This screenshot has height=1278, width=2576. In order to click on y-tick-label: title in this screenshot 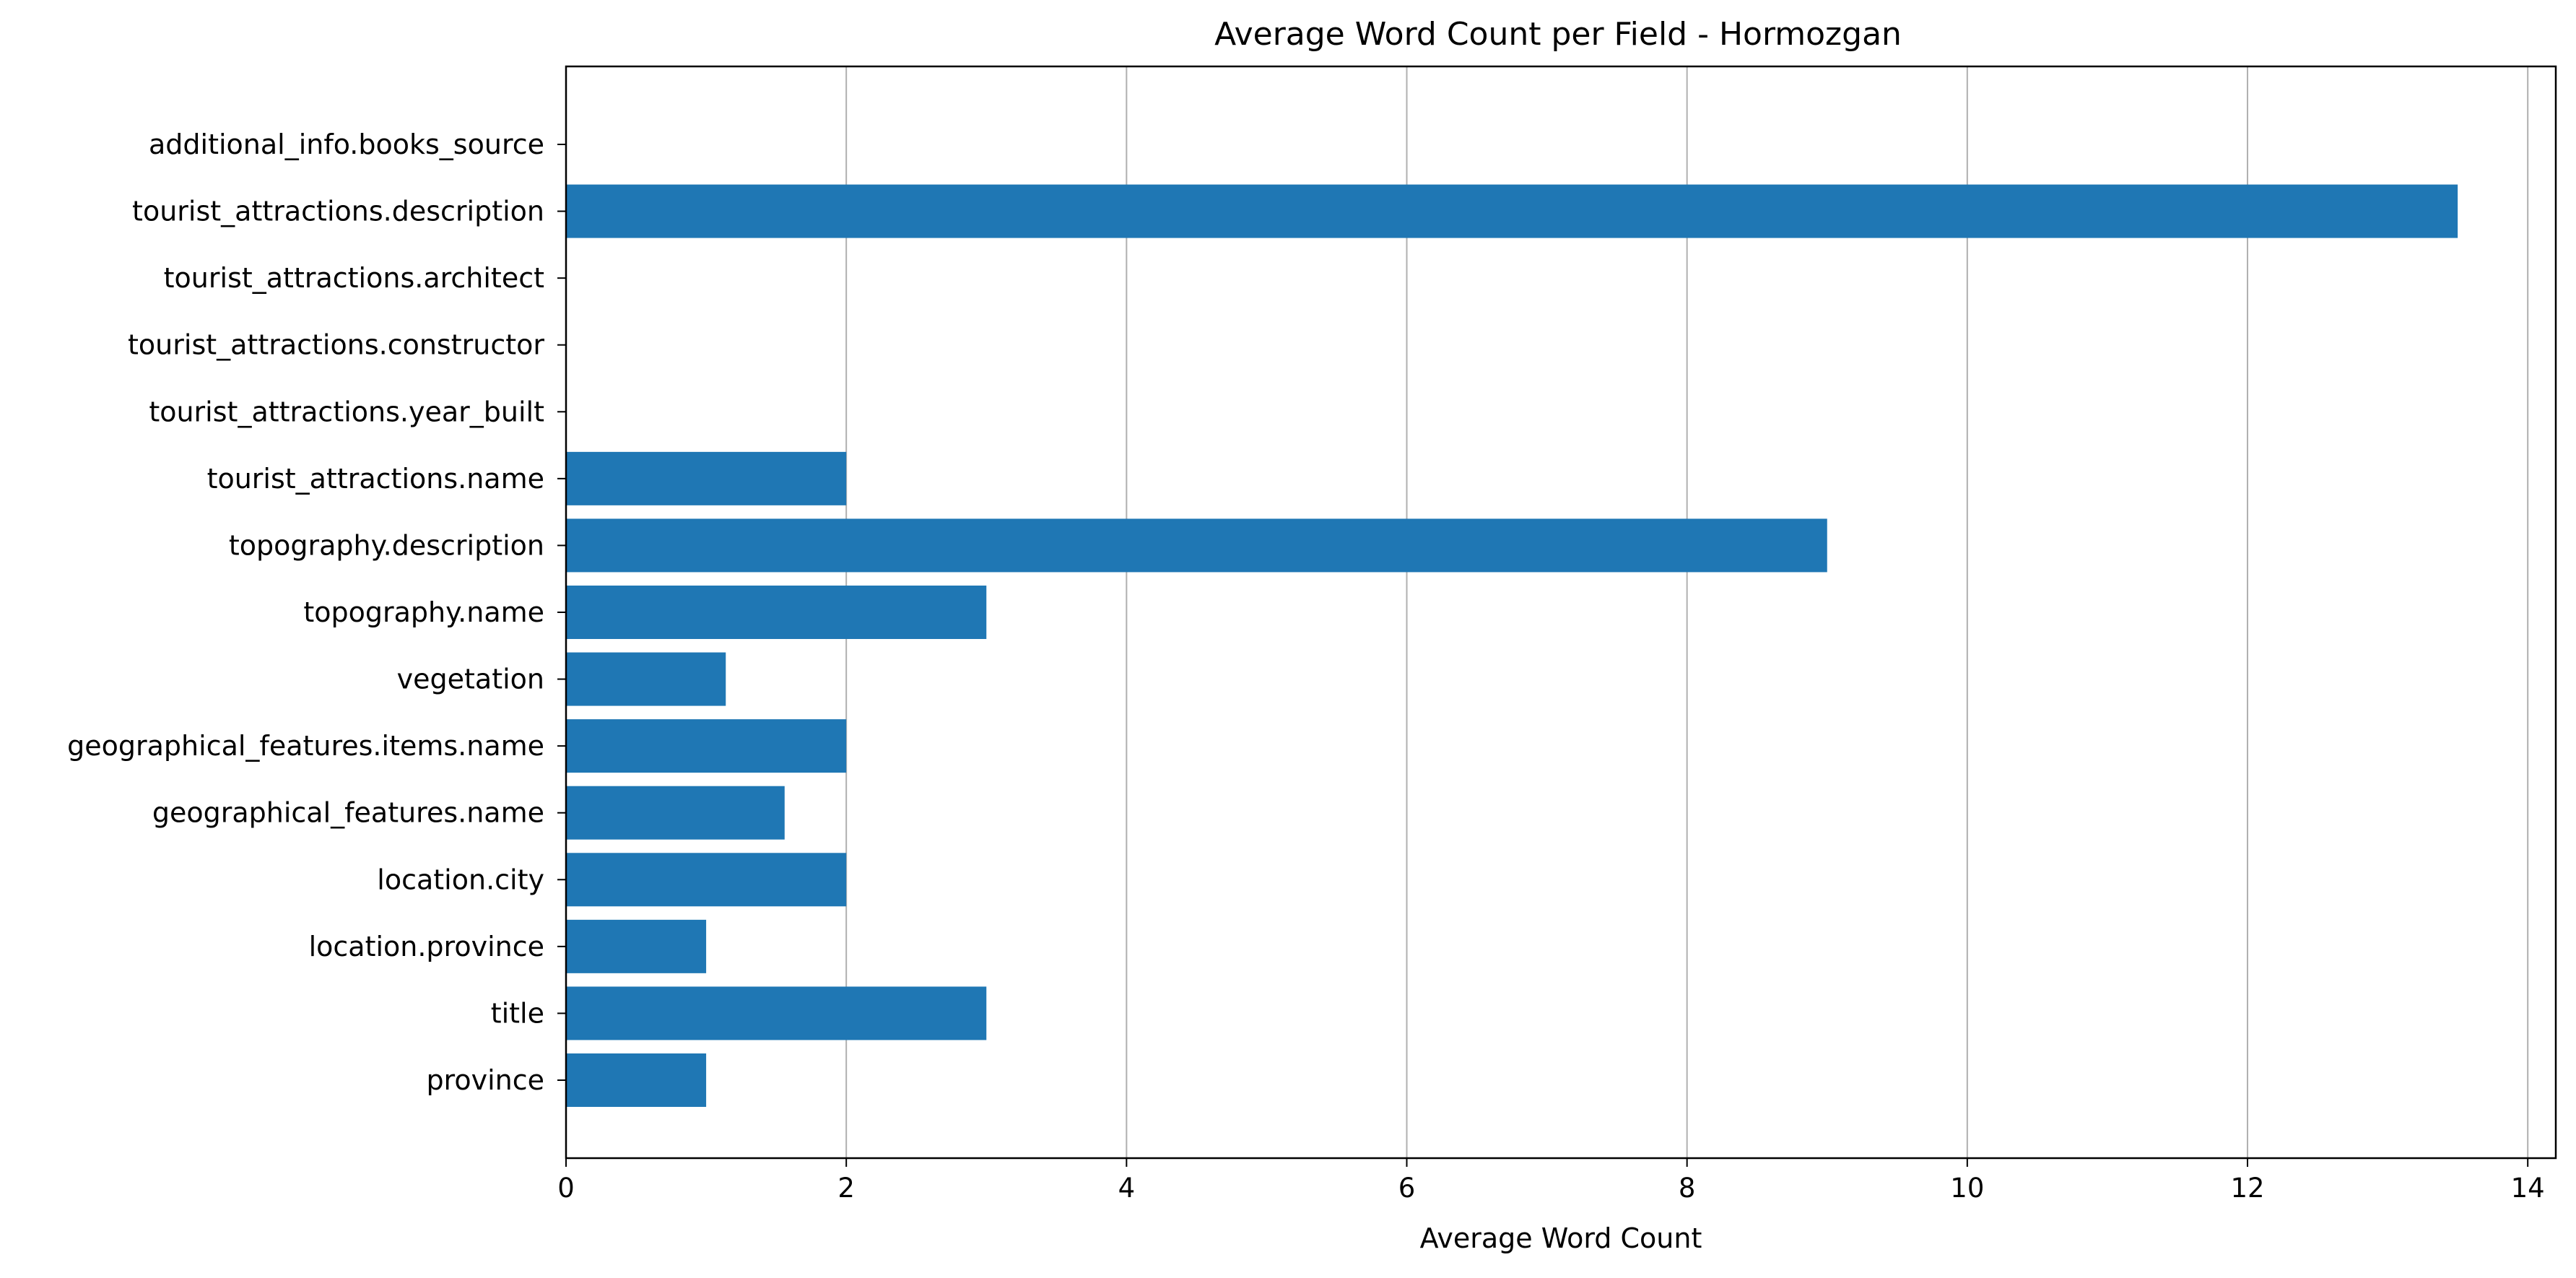, I will do `click(517, 1013)`.